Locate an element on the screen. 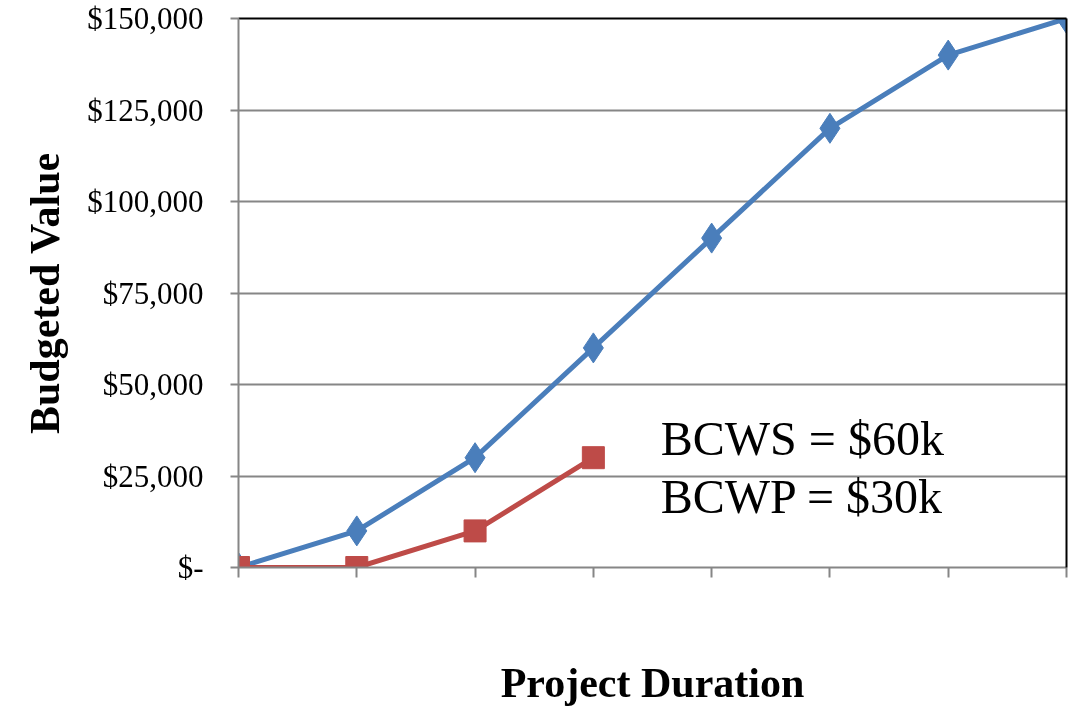  annotation: BCWS = $60k is located at coordinates (802, 439).